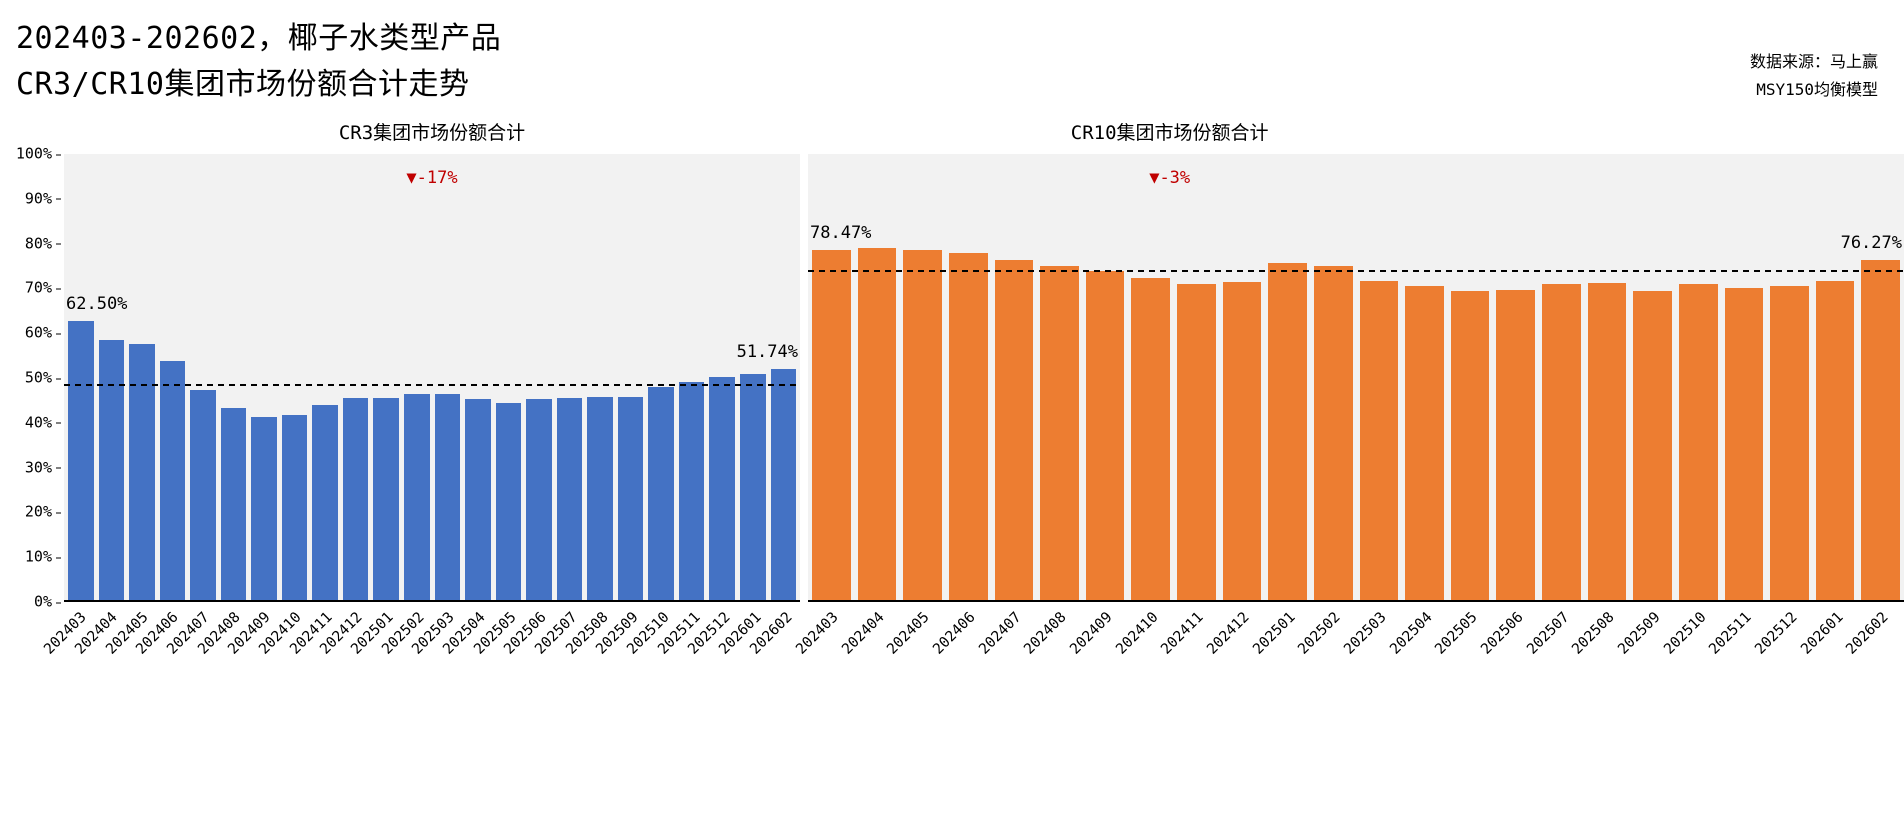 The image size is (1904, 815). Describe the element at coordinates (43, 198) in the screenshot. I see `y-axis-tick-label: 90%` at that location.